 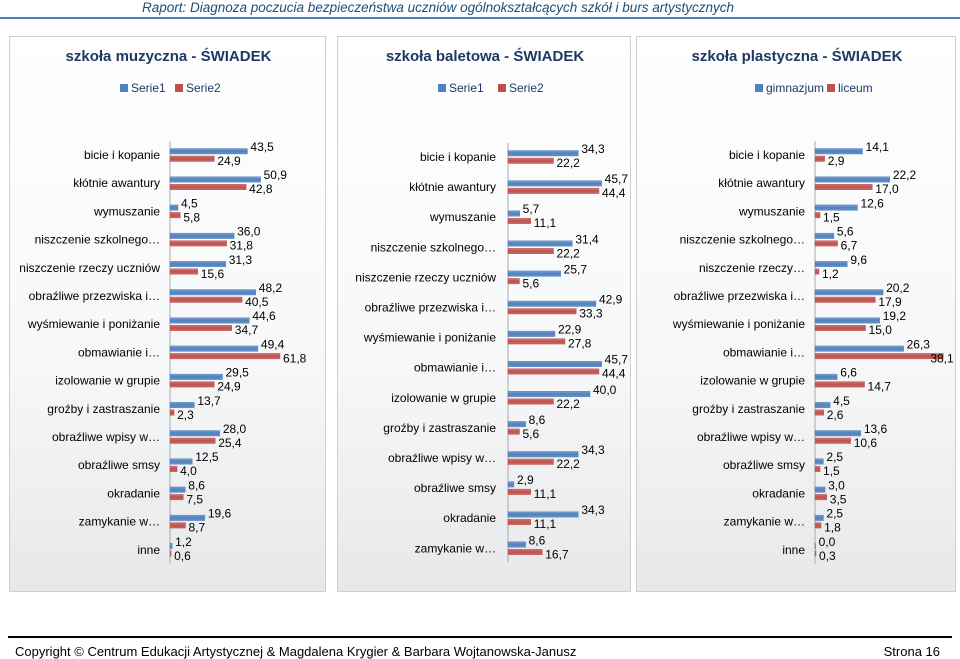 What do you see at coordinates (614, 374) in the screenshot?
I see `data-label: 44,4` at bounding box center [614, 374].